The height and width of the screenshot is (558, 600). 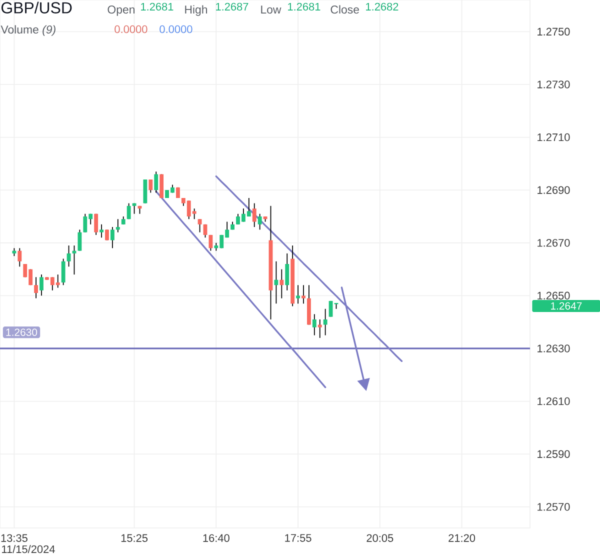 What do you see at coordinates (14, 538) in the screenshot?
I see `x-tick-label: 13:35` at bounding box center [14, 538].